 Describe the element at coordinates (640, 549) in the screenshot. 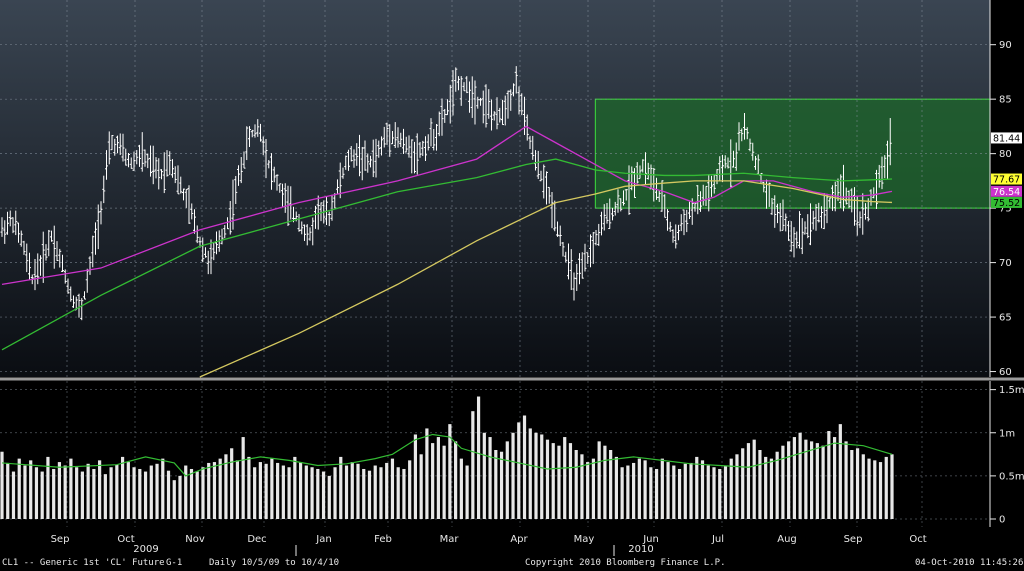

I see `x-axis-year-label: 2010` at that location.